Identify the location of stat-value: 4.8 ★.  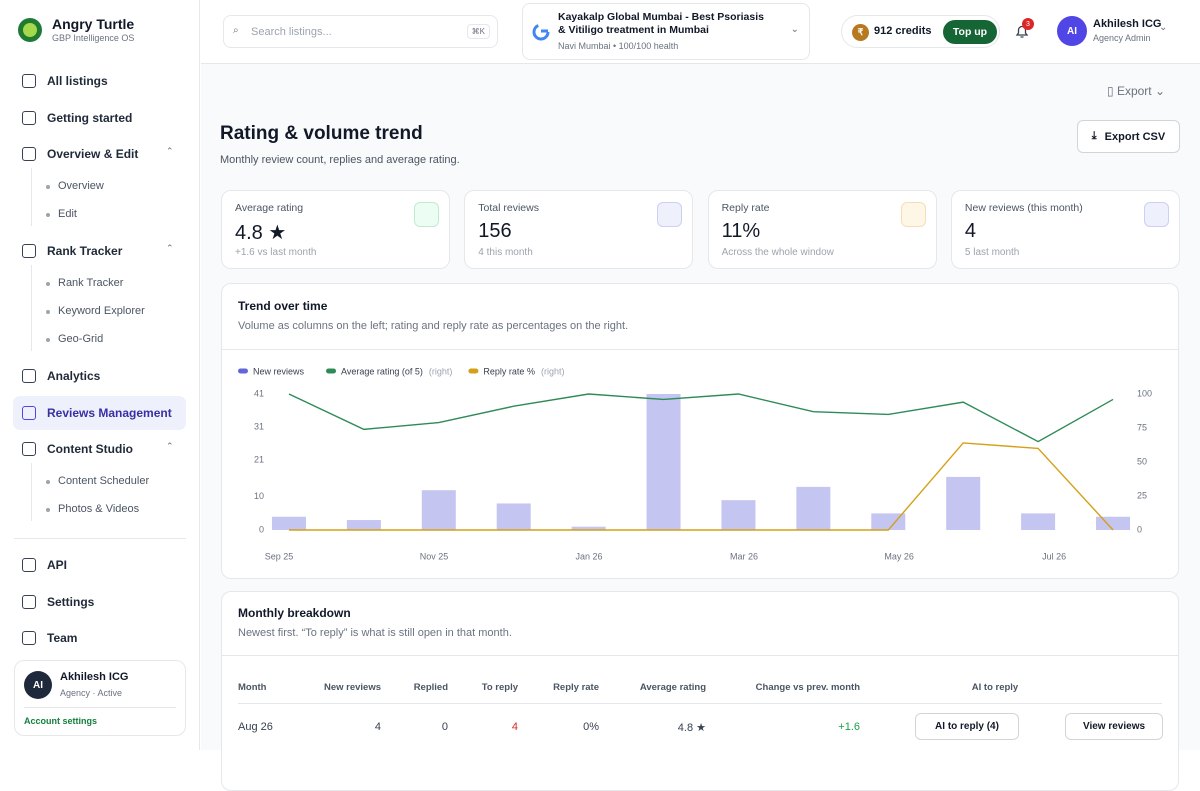
(261, 233).